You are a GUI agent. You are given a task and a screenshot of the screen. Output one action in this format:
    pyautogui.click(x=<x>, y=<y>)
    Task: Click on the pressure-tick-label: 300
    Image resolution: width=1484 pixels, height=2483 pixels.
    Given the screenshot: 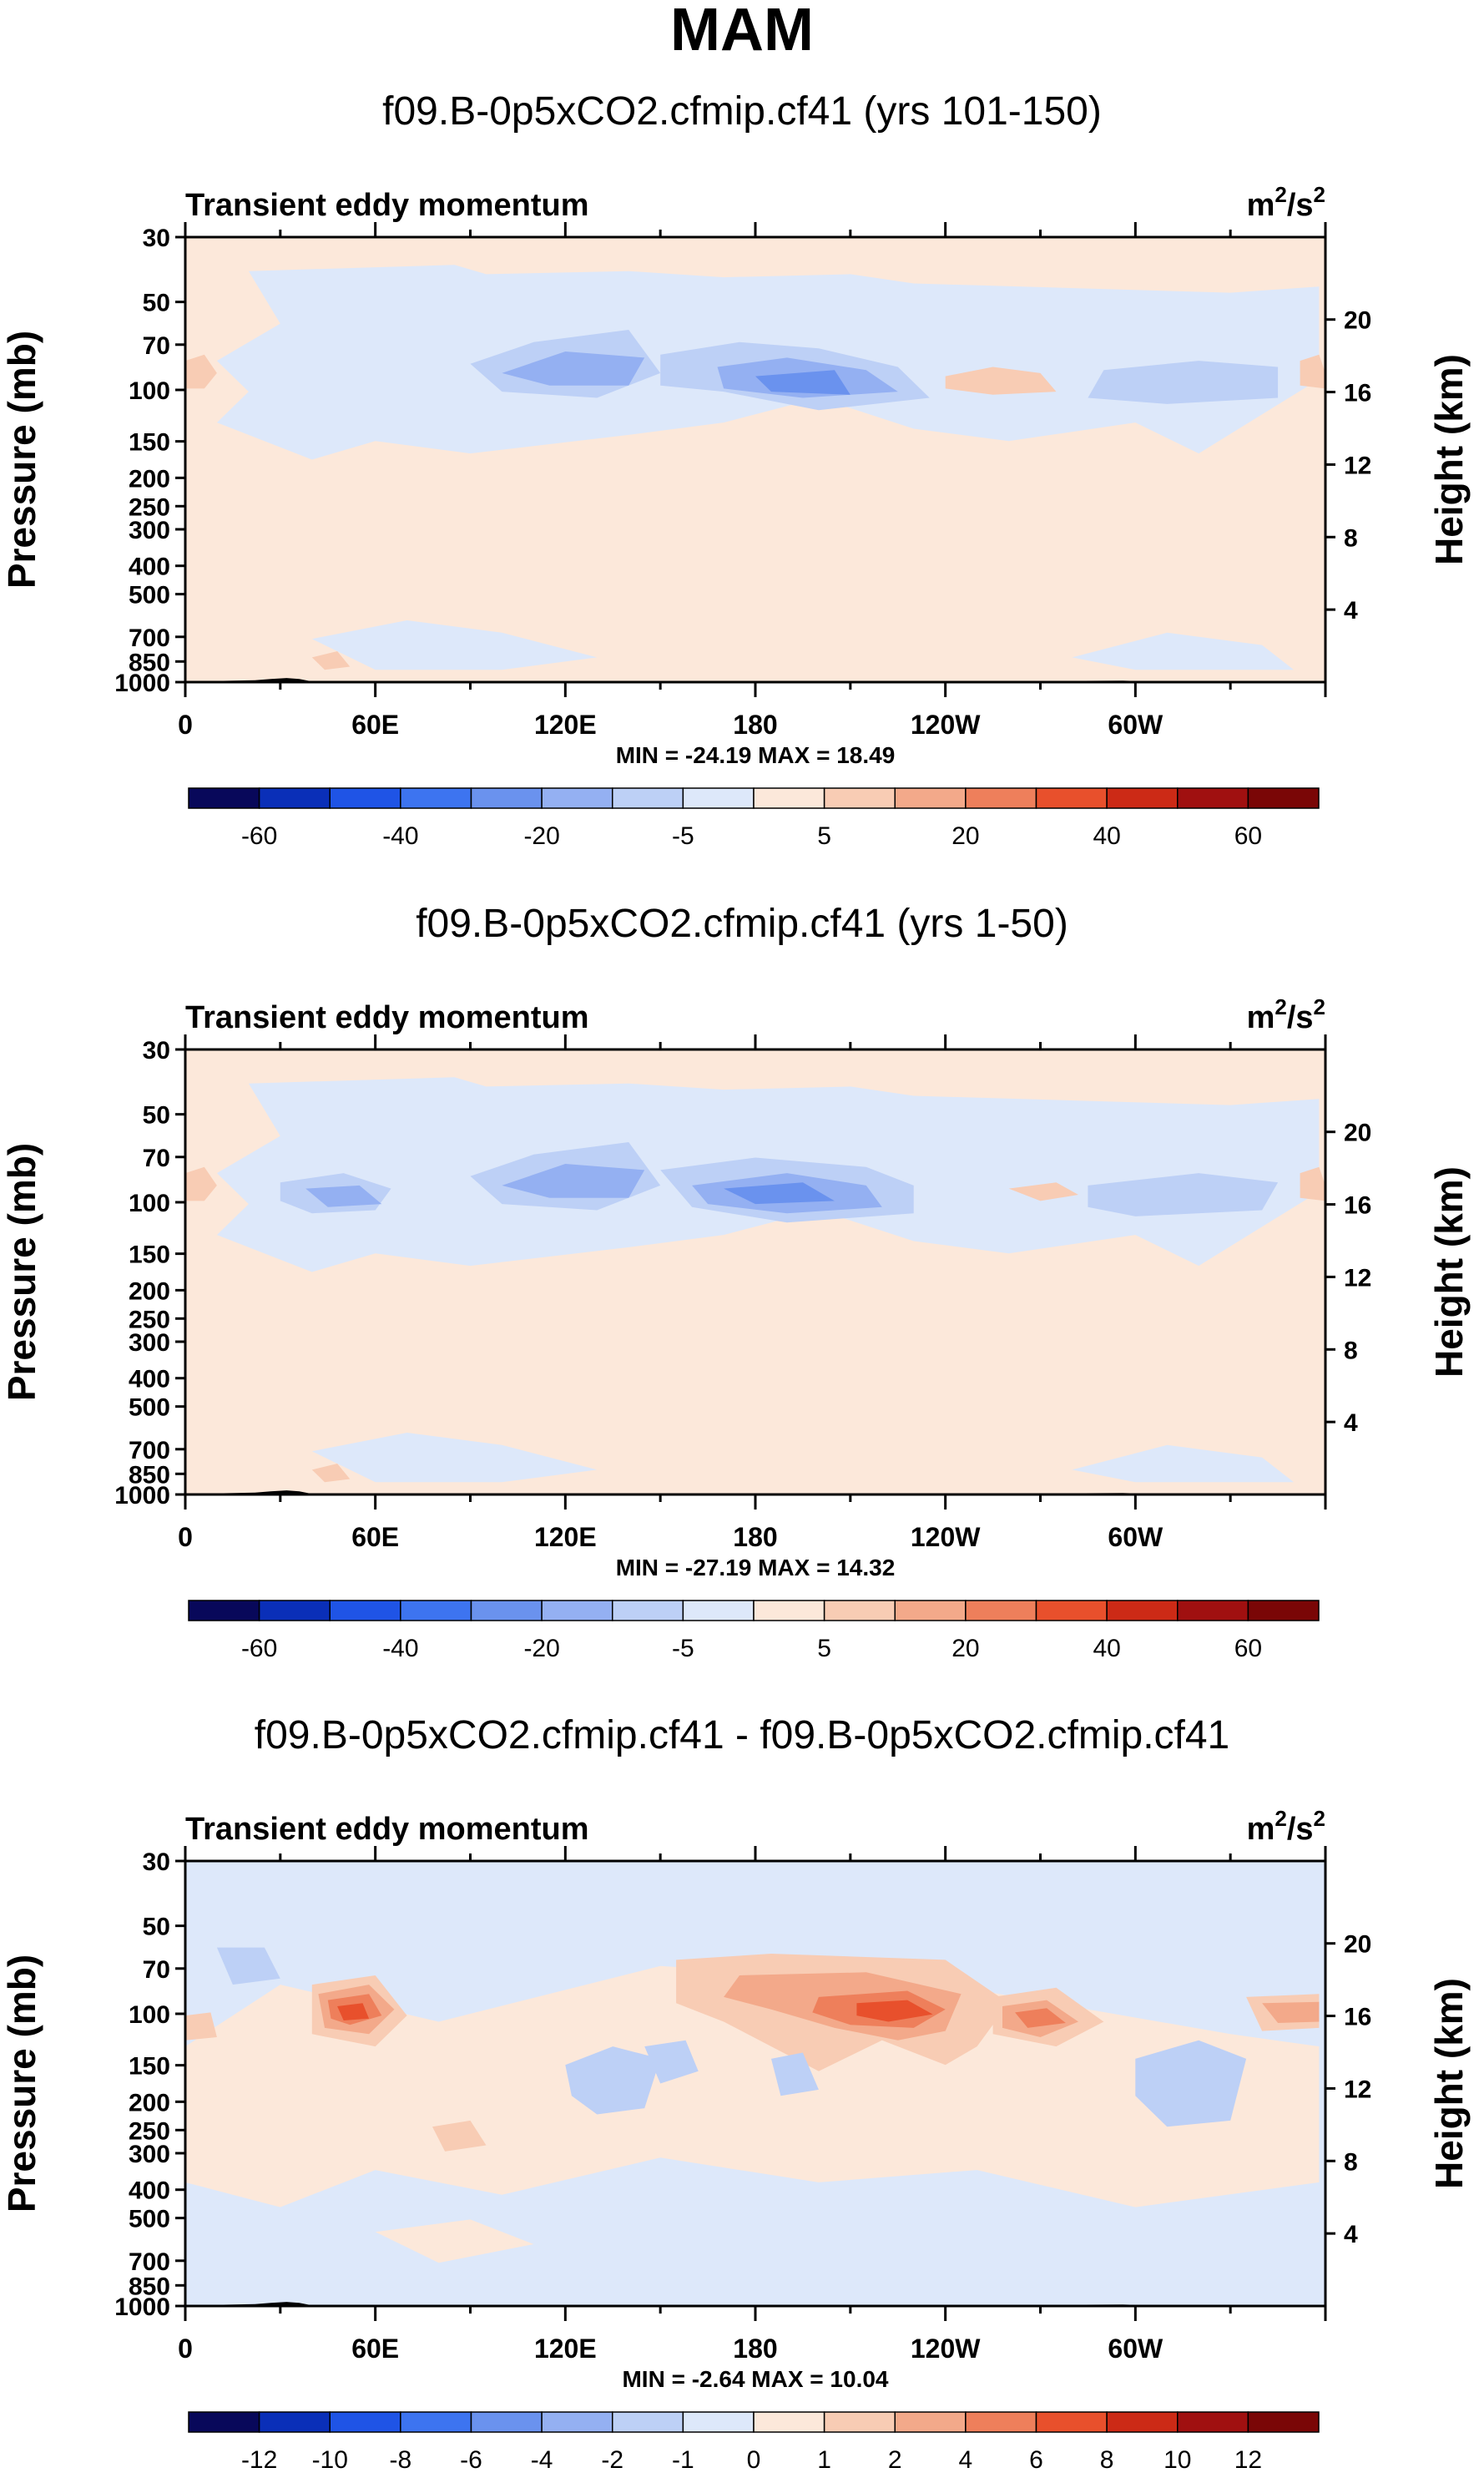 What is the action you would take?
    pyautogui.click(x=149, y=530)
    